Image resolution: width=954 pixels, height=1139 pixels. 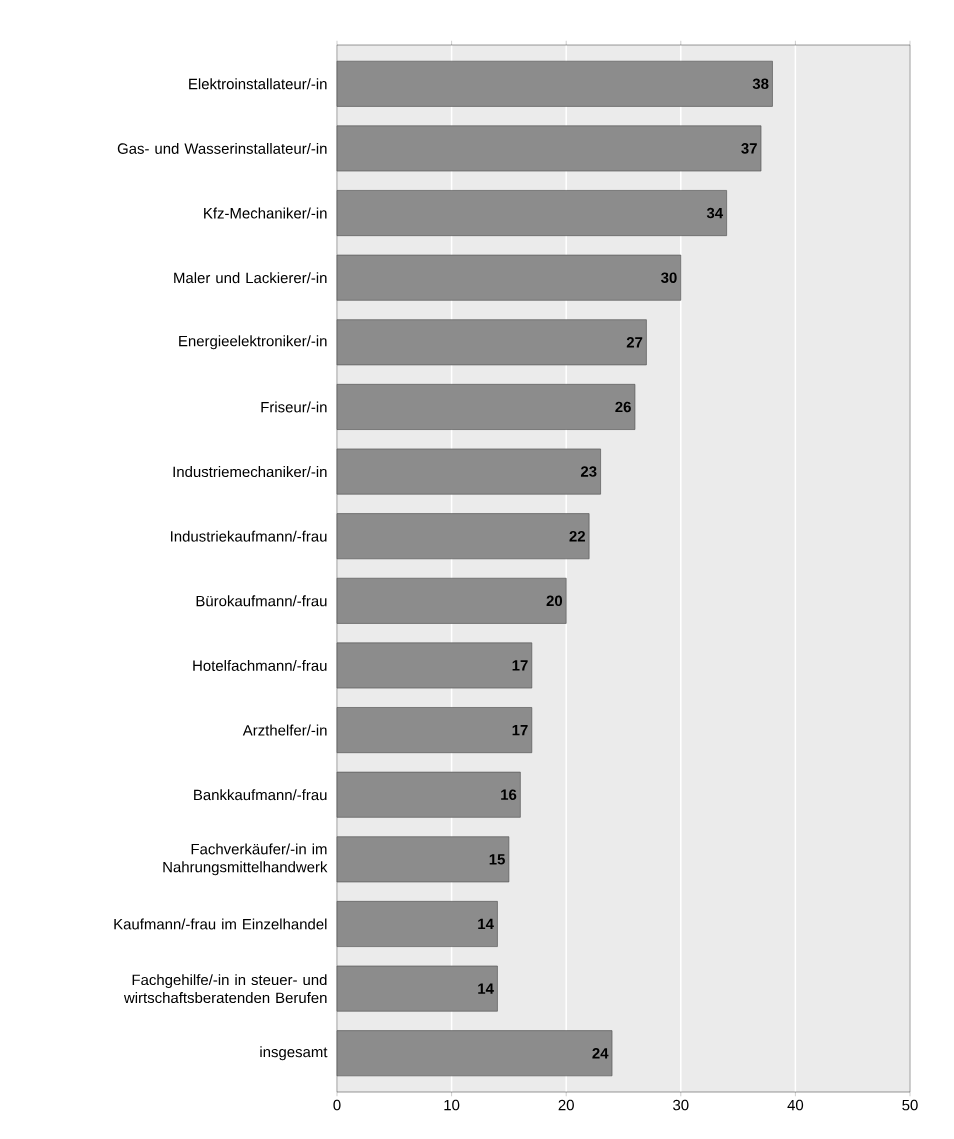 I want to click on y-tick-label: Kaufmann/-frau im Einzelhandel, so click(x=220, y=924).